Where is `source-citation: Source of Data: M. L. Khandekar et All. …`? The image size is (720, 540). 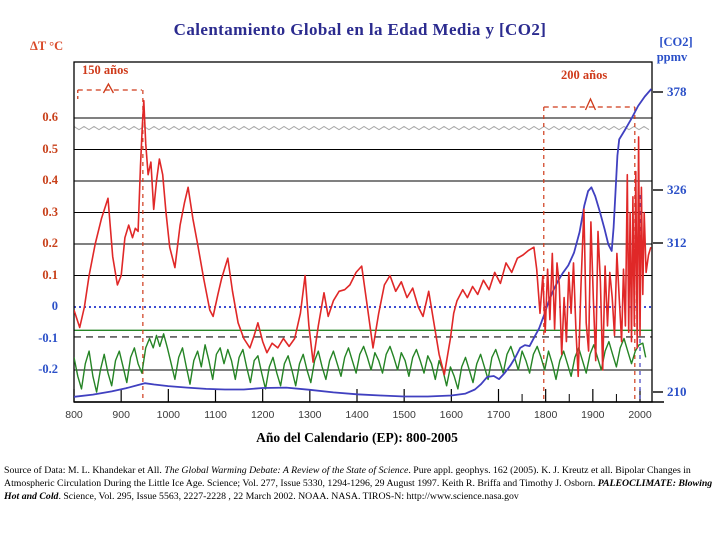
source-citation: Source of Data: M. L. Khandekar et All. … is located at coordinates (360, 483).